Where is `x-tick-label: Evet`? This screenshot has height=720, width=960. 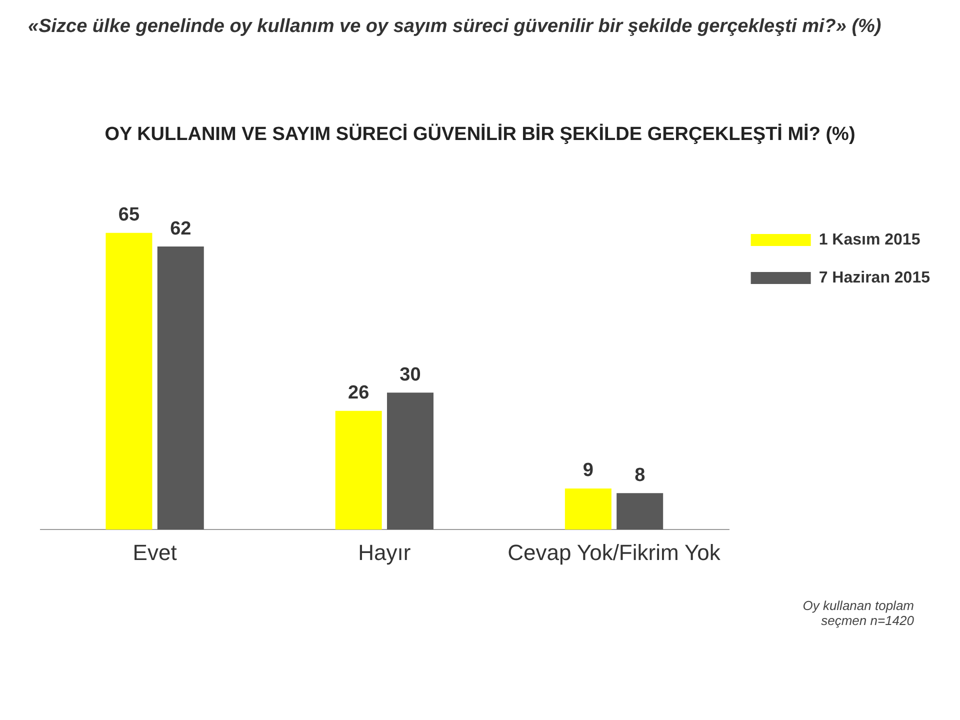 x-tick-label: Evet is located at coordinates (154, 552).